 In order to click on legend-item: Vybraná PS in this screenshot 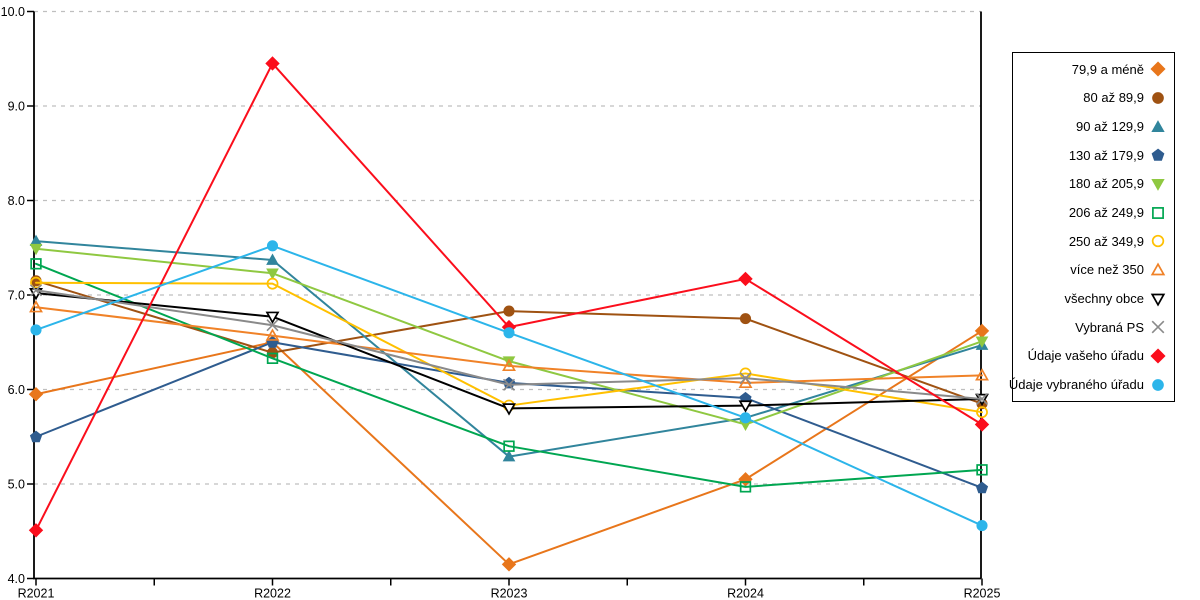, I will do `click(1093, 327)`.